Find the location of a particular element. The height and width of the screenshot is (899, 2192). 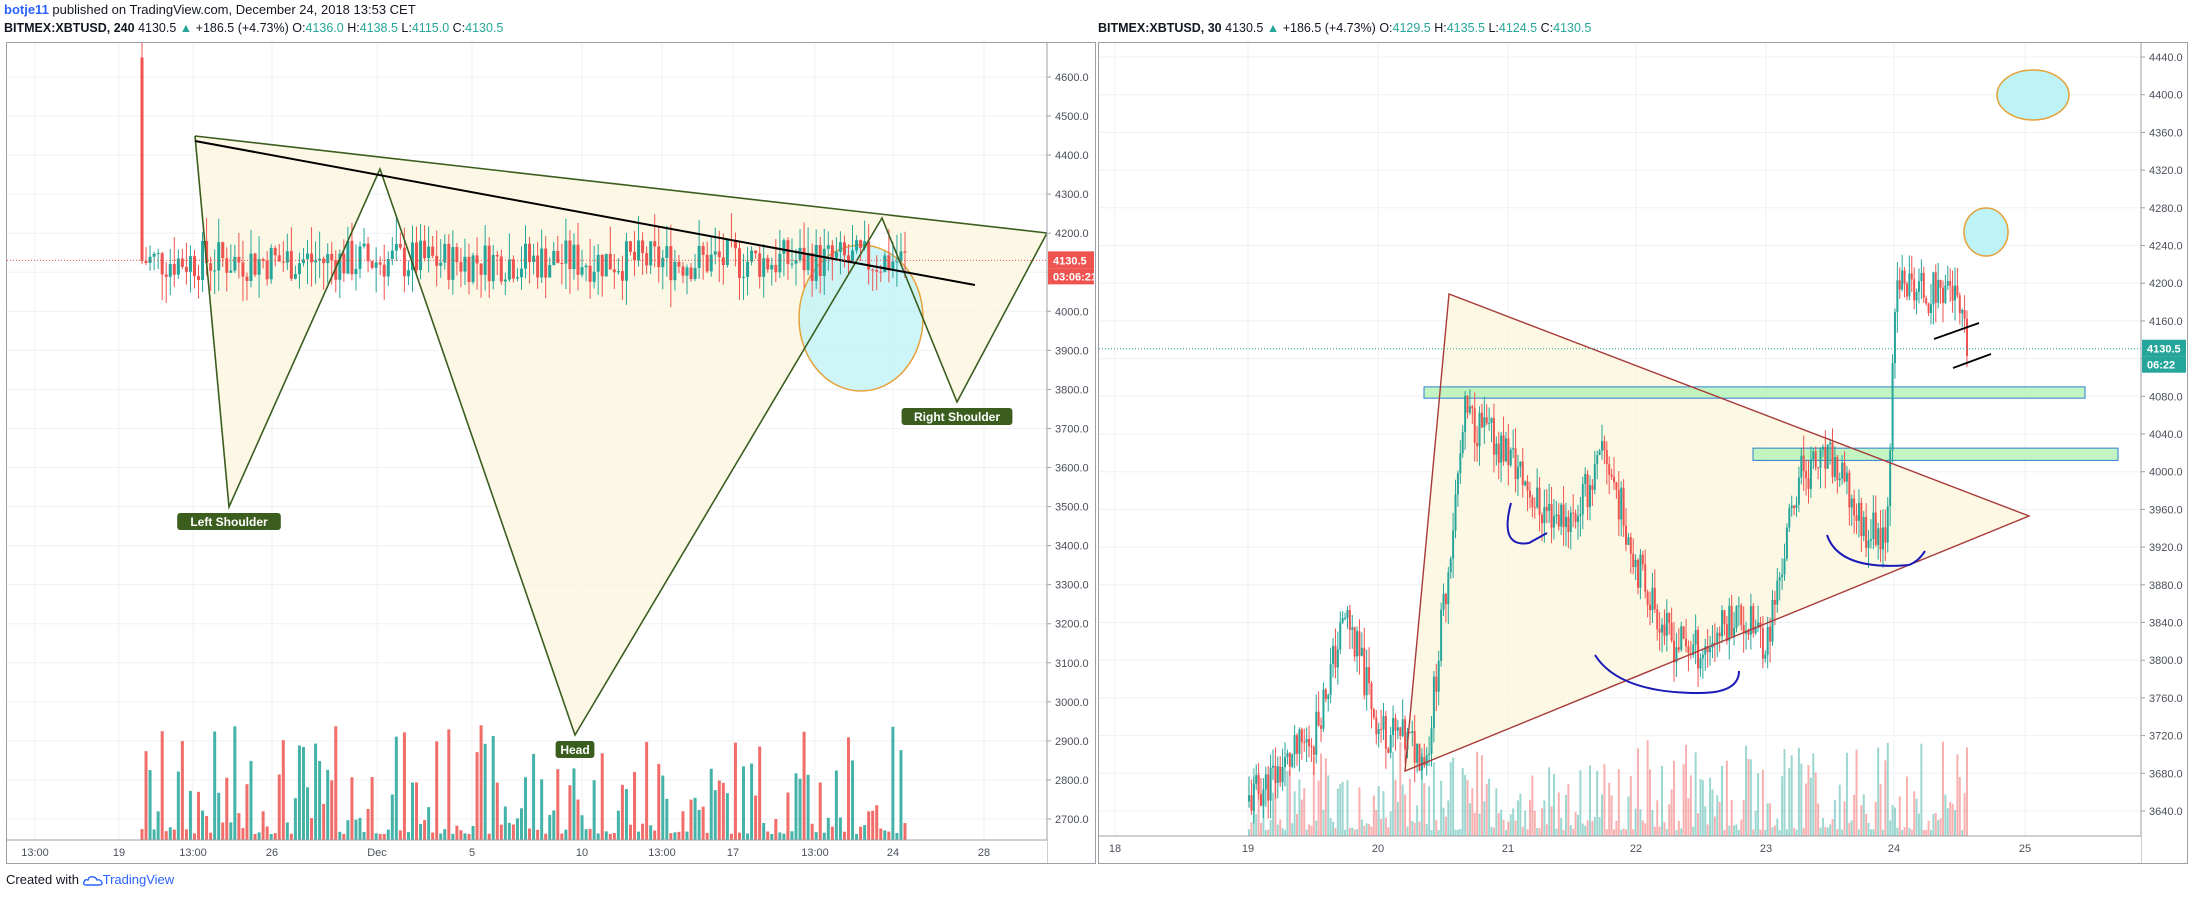

price-tick-label: 3920.0 is located at coordinates (2166, 548).